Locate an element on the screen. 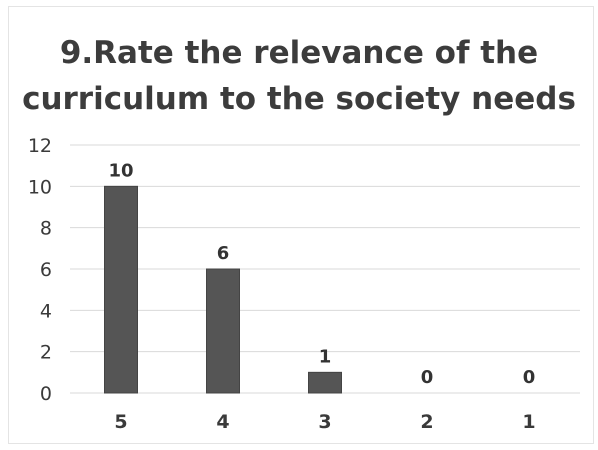  y-tick-label: 12 is located at coordinates (40, 146).